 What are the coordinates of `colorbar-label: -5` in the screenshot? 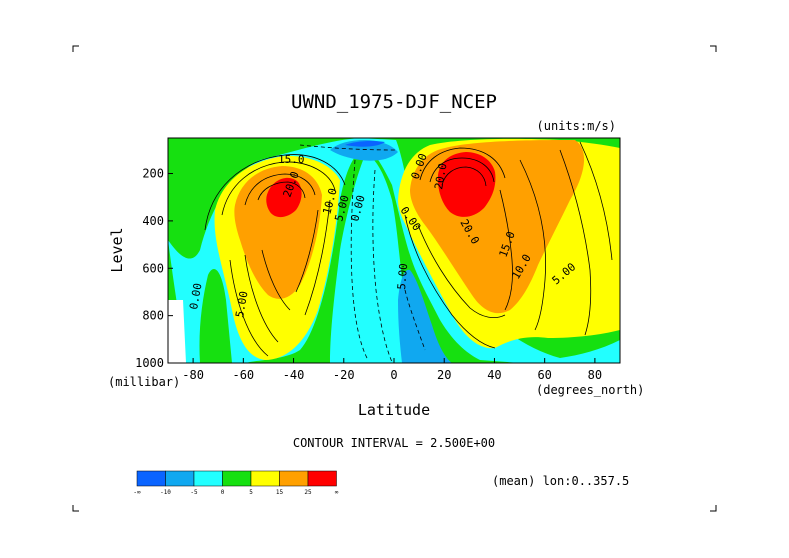 It's located at (194, 492).